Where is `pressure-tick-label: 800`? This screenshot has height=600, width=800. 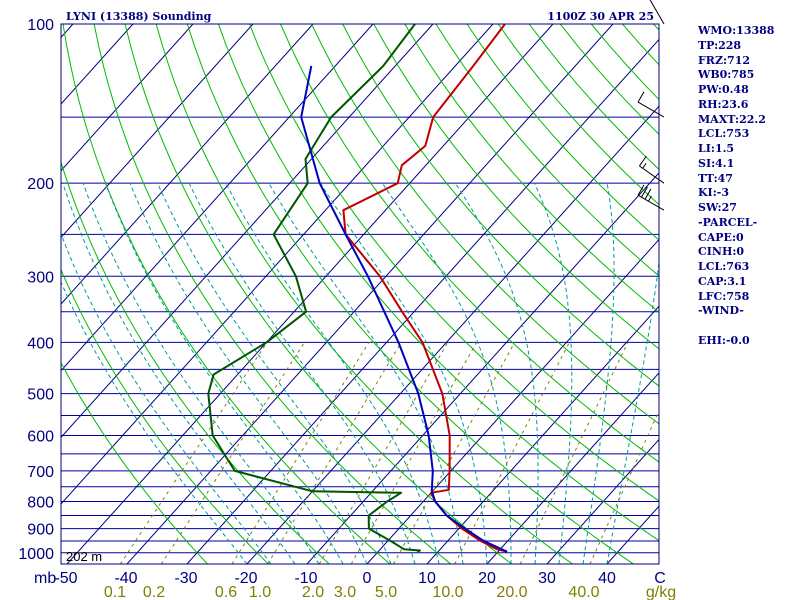 pressure-tick-label: 800 is located at coordinates (40, 503).